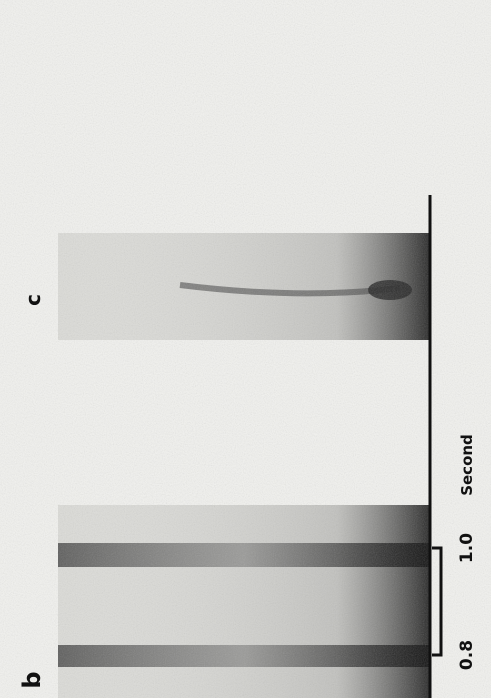 Image resolution: width=491 pixels, height=698 pixels. I want to click on axis-title: Second, so click(467, 465).